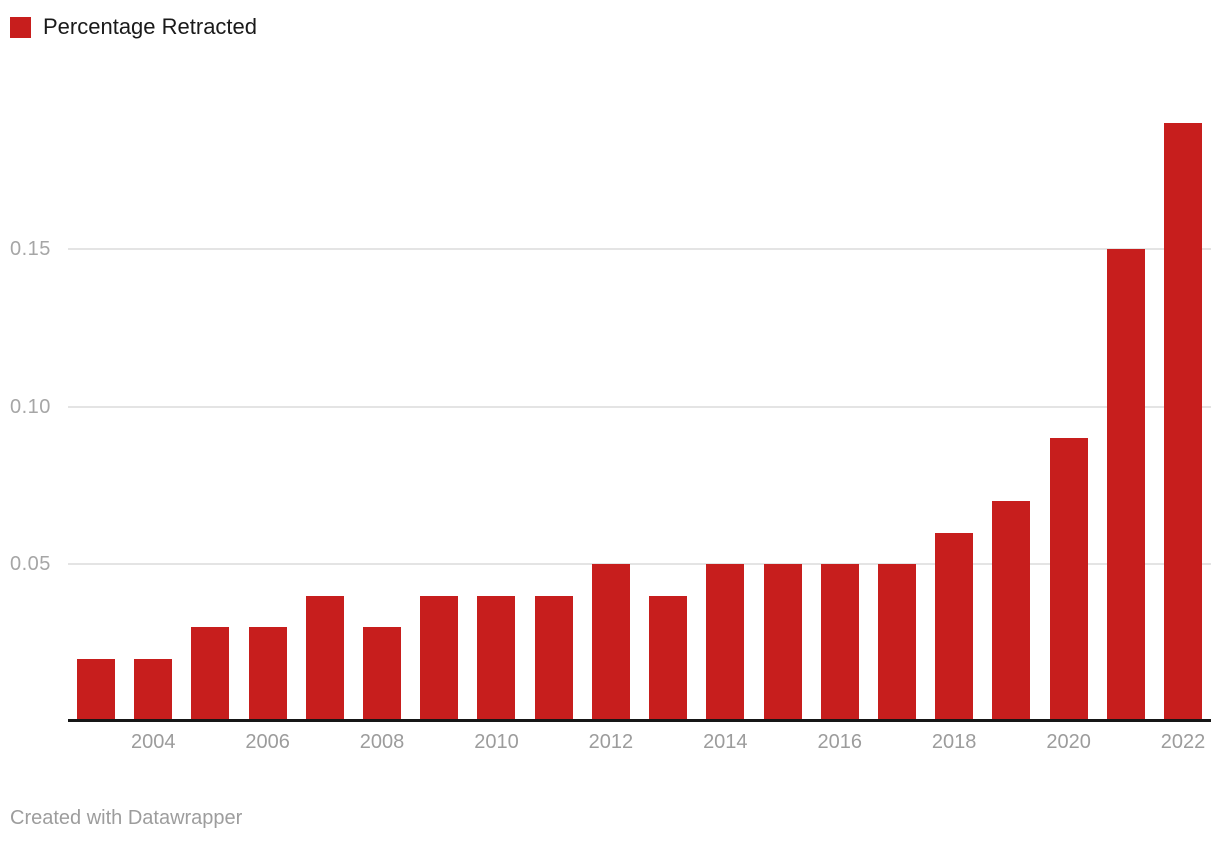 This screenshot has height=846, width=1220. Describe the element at coordinates (610, 643) in the screenshot. I see `bar-2012` at that location.